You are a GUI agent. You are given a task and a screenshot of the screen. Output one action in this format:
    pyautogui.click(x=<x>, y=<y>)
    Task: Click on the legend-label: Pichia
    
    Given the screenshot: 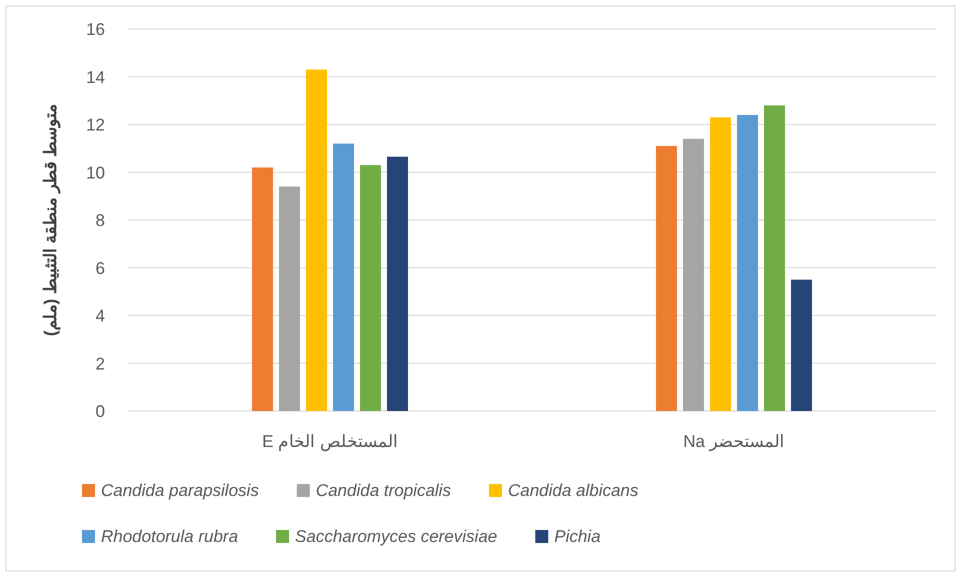 What is the action you would take?
    pyautogui.click(x=577, y=536)
    